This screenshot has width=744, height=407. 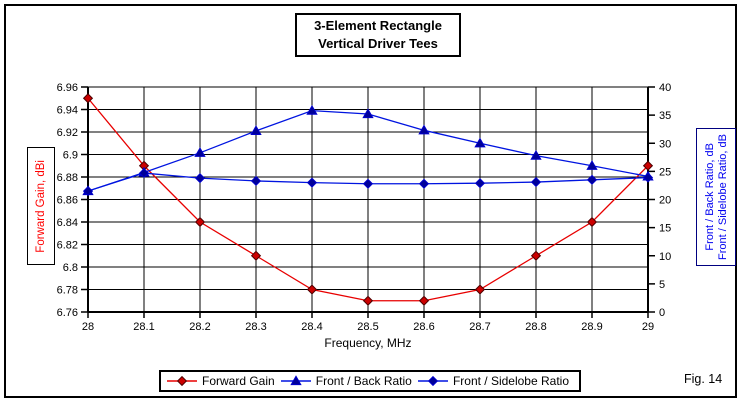 I want to click on right-tick-label: 15, so click(x=665, y=229).